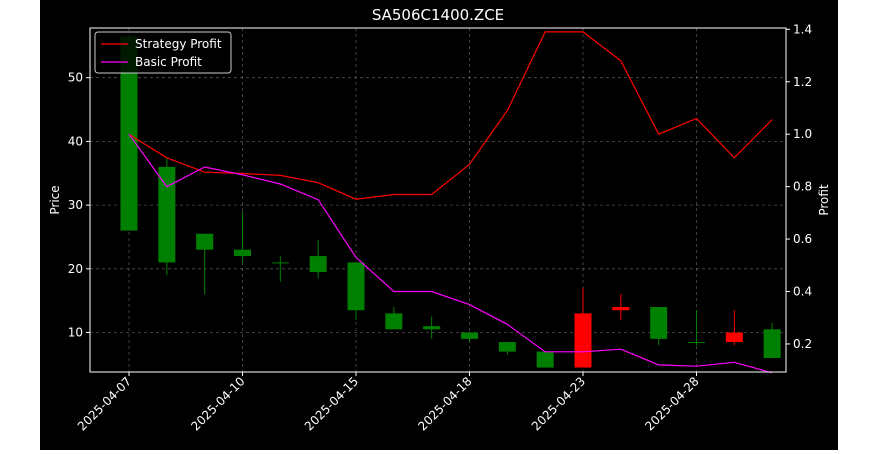 This screenshot has width=878, height=454. Describe the element at coordinates (75, 78) in the screenshot. I see `left-tick-label-4: 50` at that location.